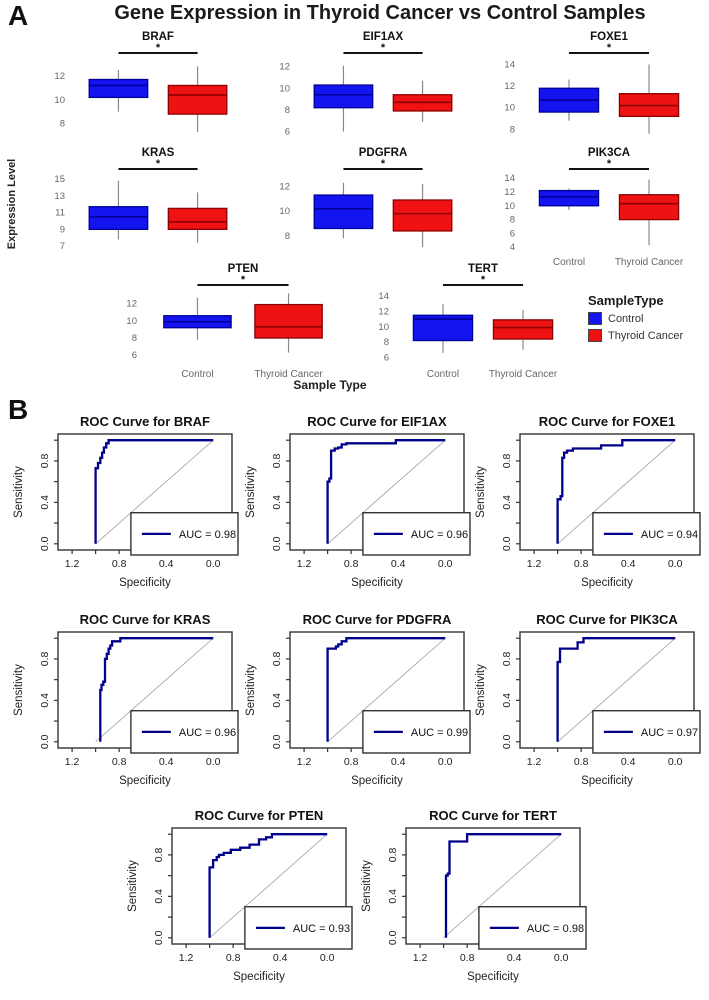 This screenshot has width=709, height=1000. Describe the element at coordinates (366, 84) in the screenshot. I see `boxplot-EIF1AX: EIF1AX* 6 8 10 12` at that location.